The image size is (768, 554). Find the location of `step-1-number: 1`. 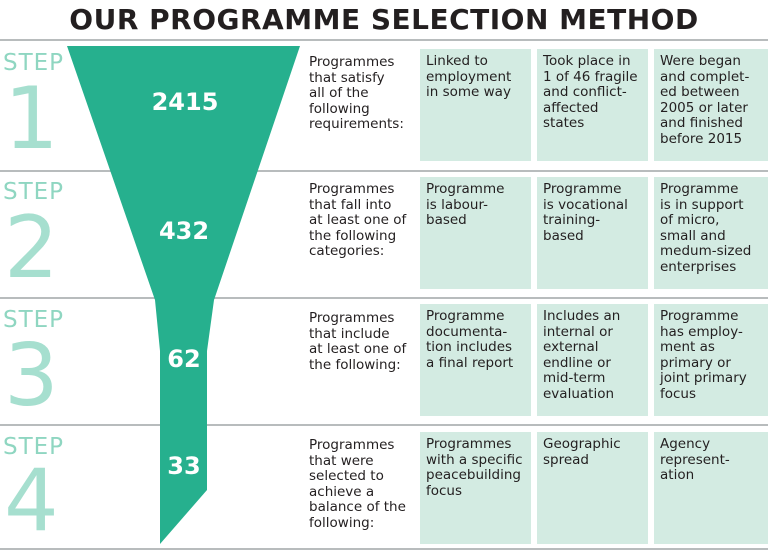

step-1-number: 1 is located at coordinates (31, 119).